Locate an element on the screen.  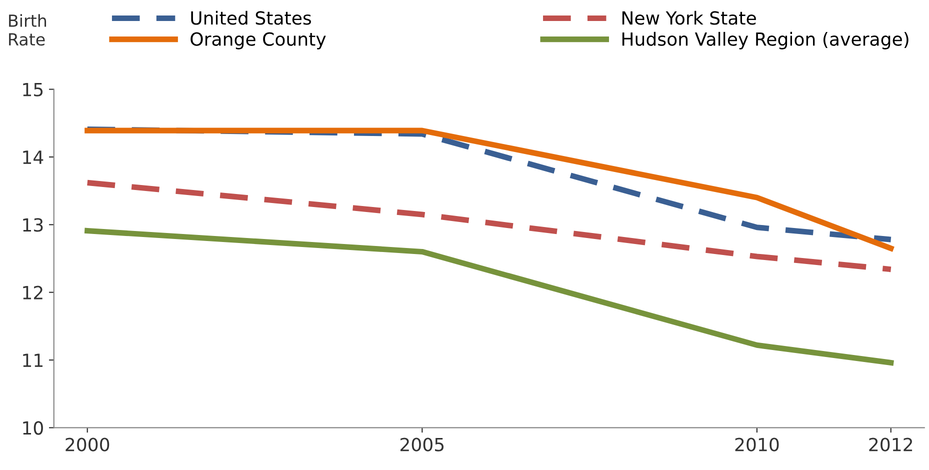
y-tick-label: 12 is located at coordinates (32, 293).